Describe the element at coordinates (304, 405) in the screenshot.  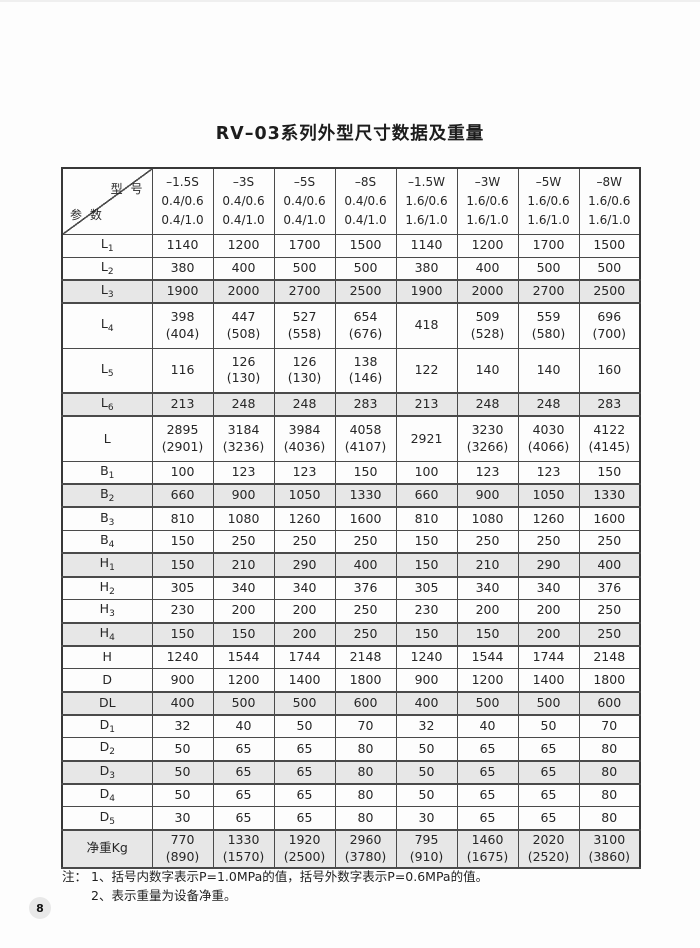
I see `table-cell: 248` at that location.